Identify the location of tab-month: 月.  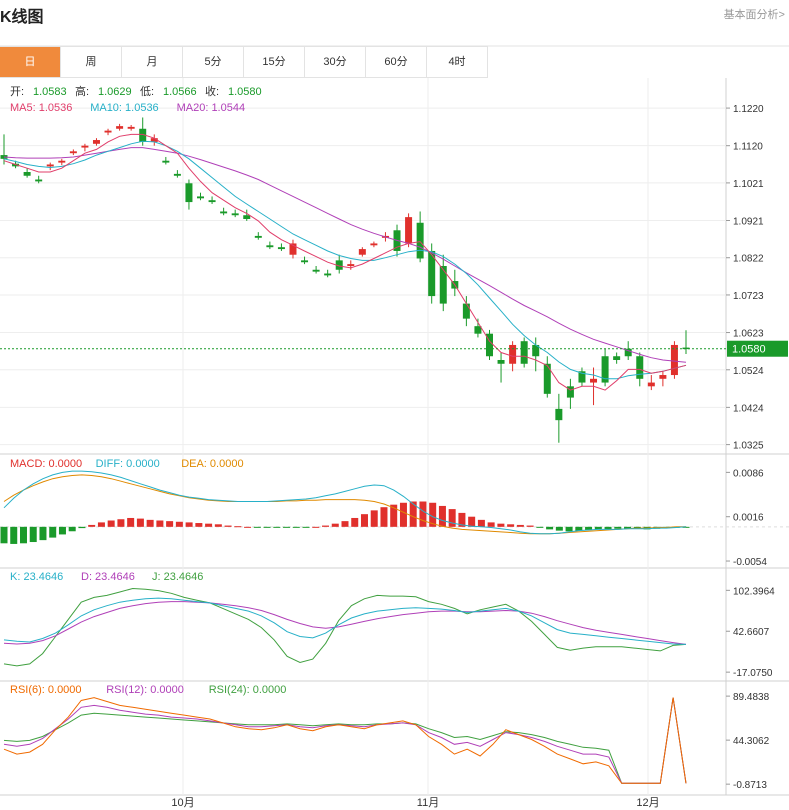
(152, 62).